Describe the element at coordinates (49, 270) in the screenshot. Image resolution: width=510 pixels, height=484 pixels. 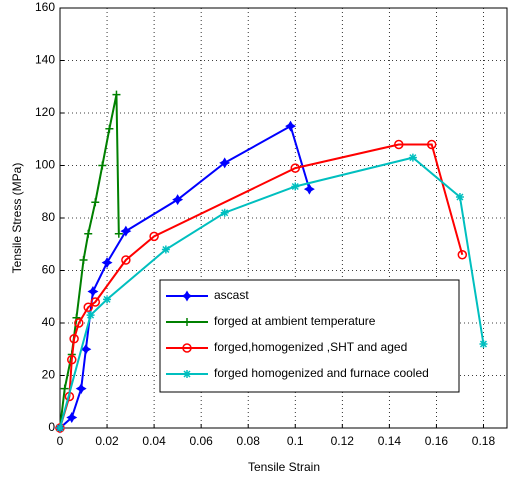
I see `y-tick-label: 60` at that location.